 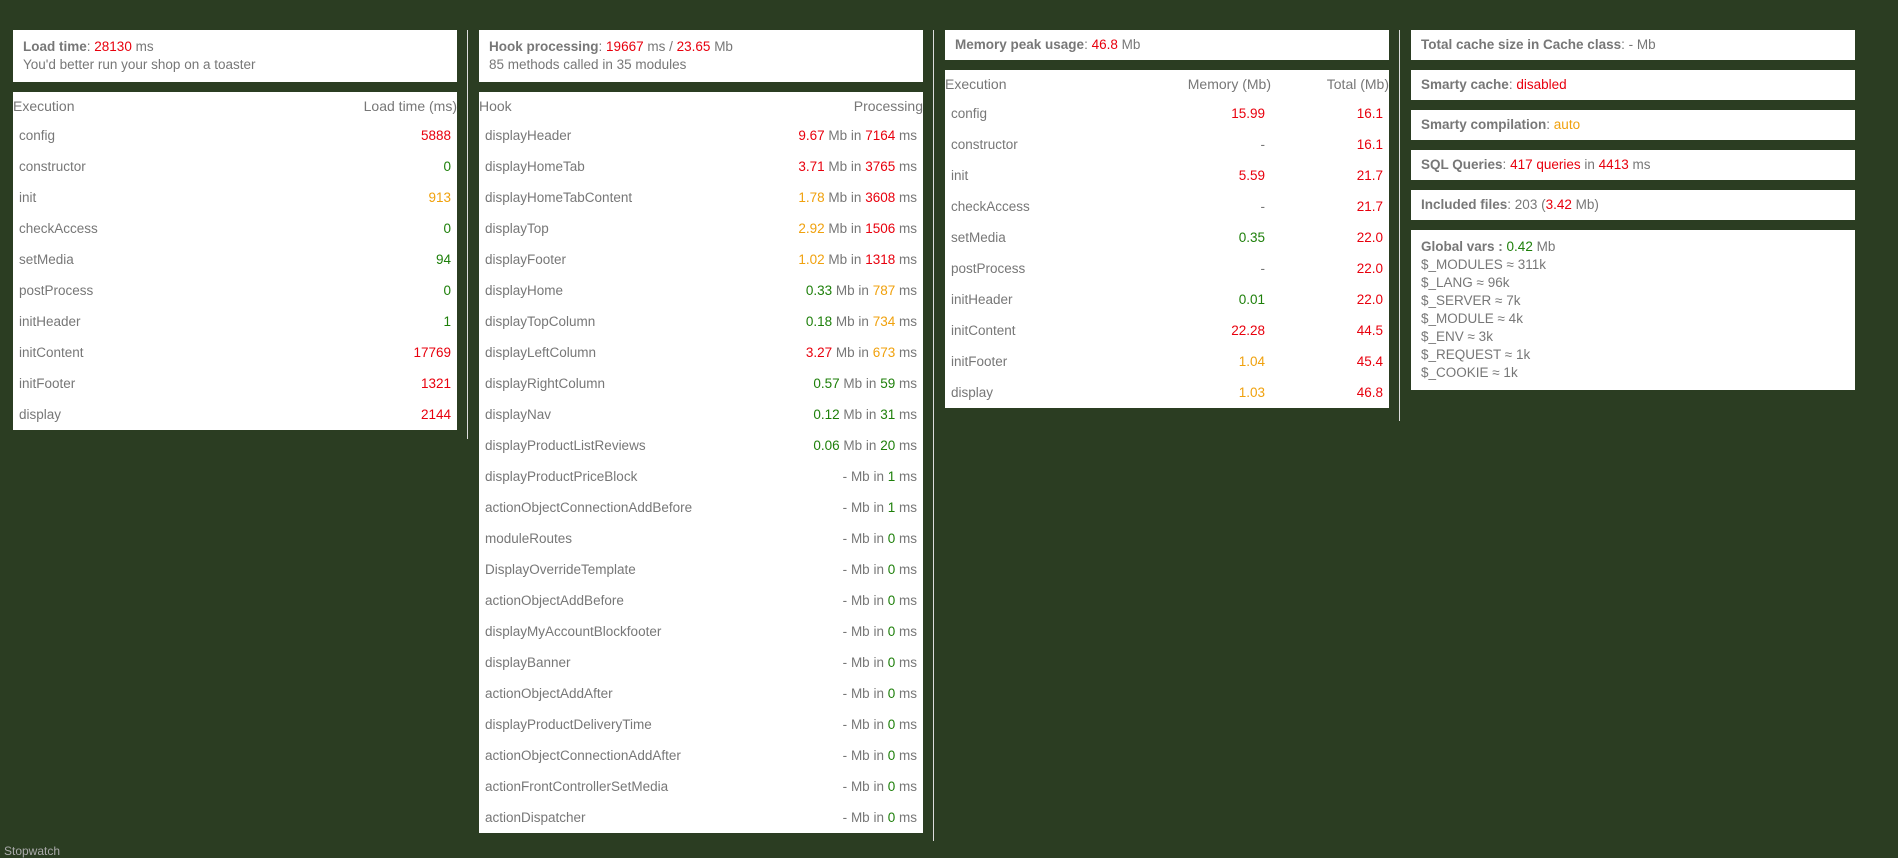 I want to click on hook-time: 1318, so click(x=880, y=259).